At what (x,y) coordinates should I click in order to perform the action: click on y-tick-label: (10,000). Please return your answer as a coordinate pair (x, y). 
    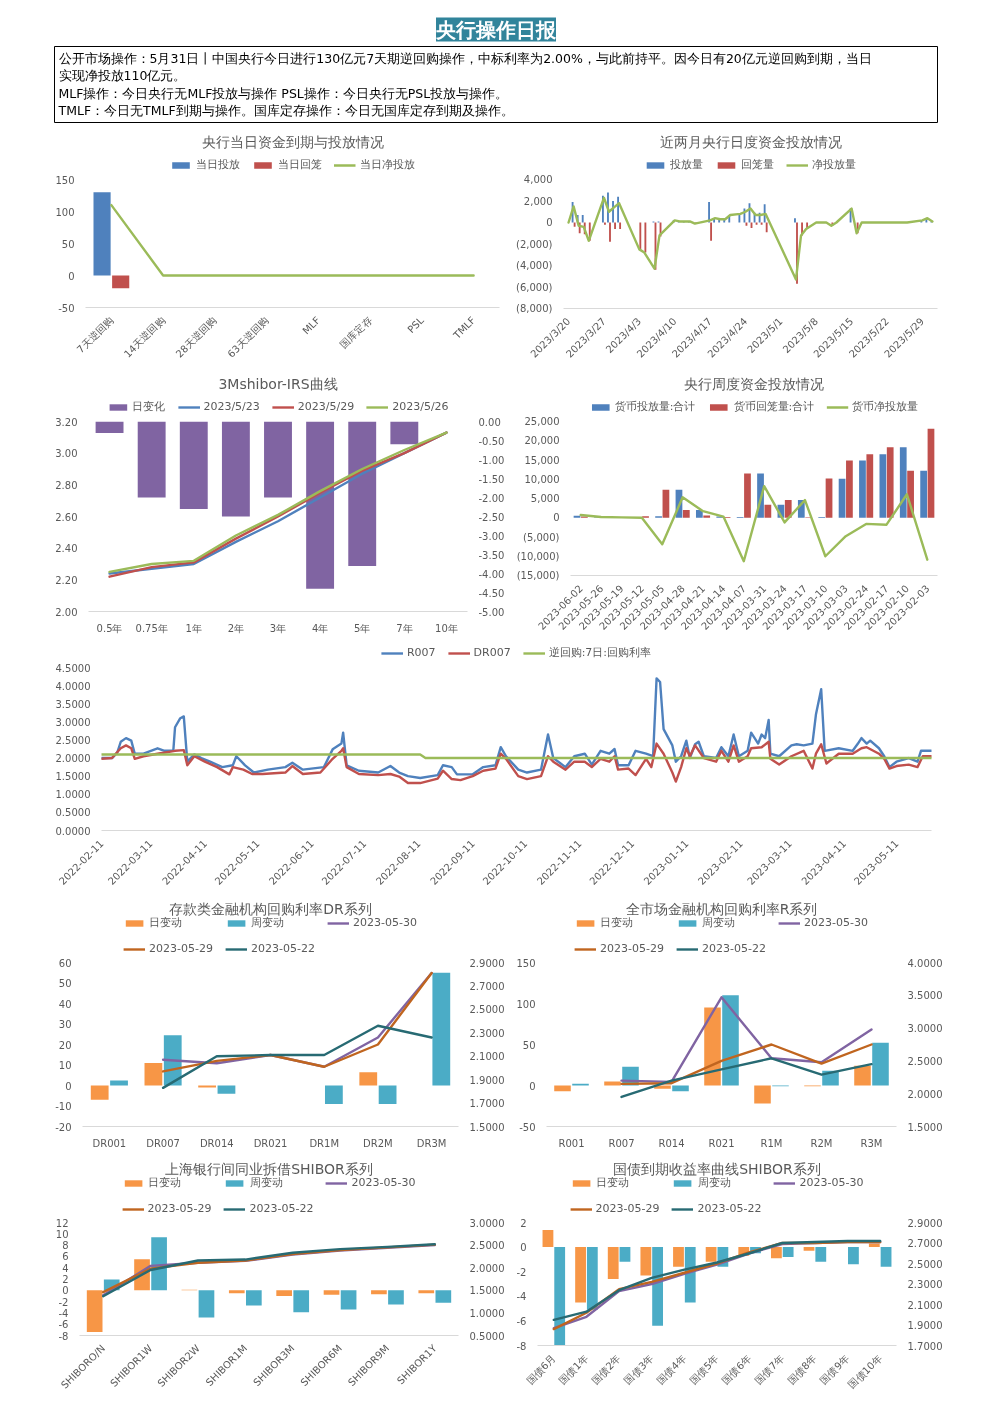
    Looking at the image, I should click on (538, 556).